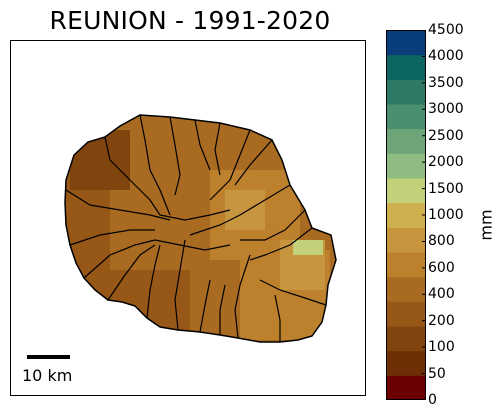  Describe the element at coordinates (446, 83) in the screenshot. I see `colorbar-tick-label: 3500` at that location.